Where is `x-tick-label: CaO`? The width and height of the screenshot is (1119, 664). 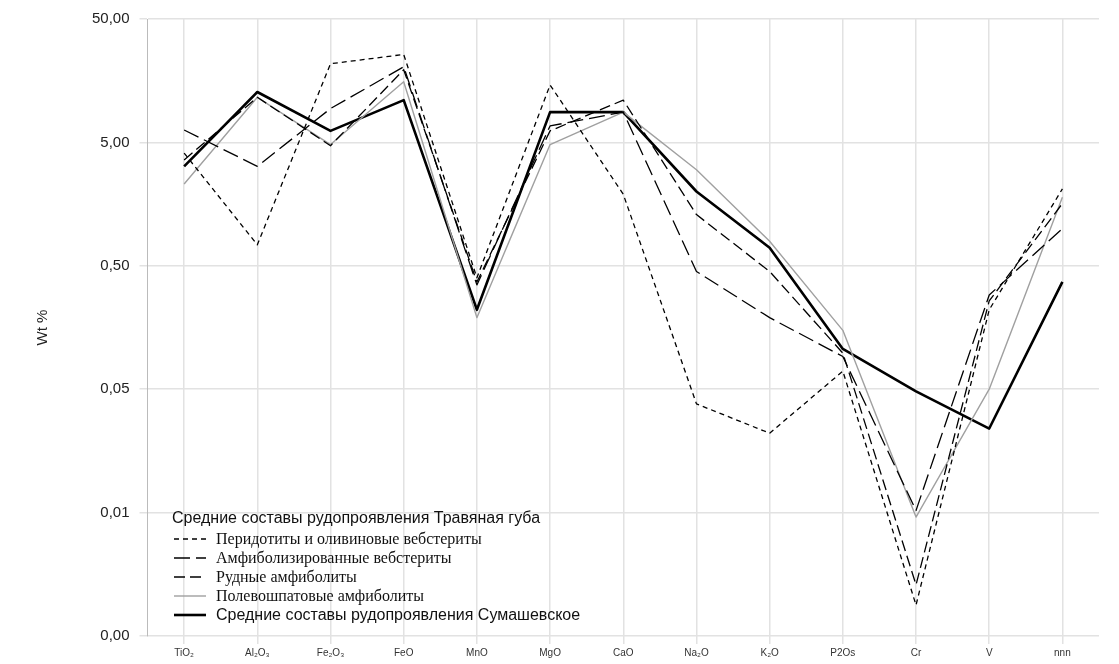
x-tick-label: CaO is located at coordinates (623, 652).